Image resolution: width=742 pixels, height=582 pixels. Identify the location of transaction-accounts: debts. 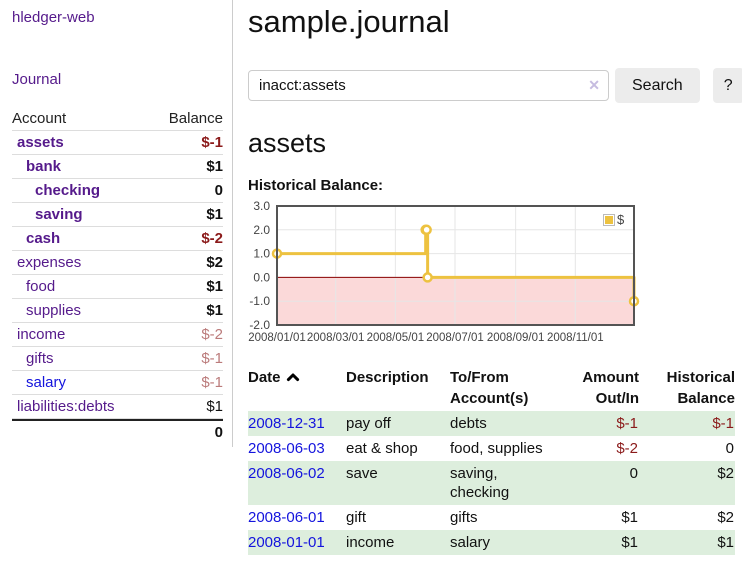
(468, 423).